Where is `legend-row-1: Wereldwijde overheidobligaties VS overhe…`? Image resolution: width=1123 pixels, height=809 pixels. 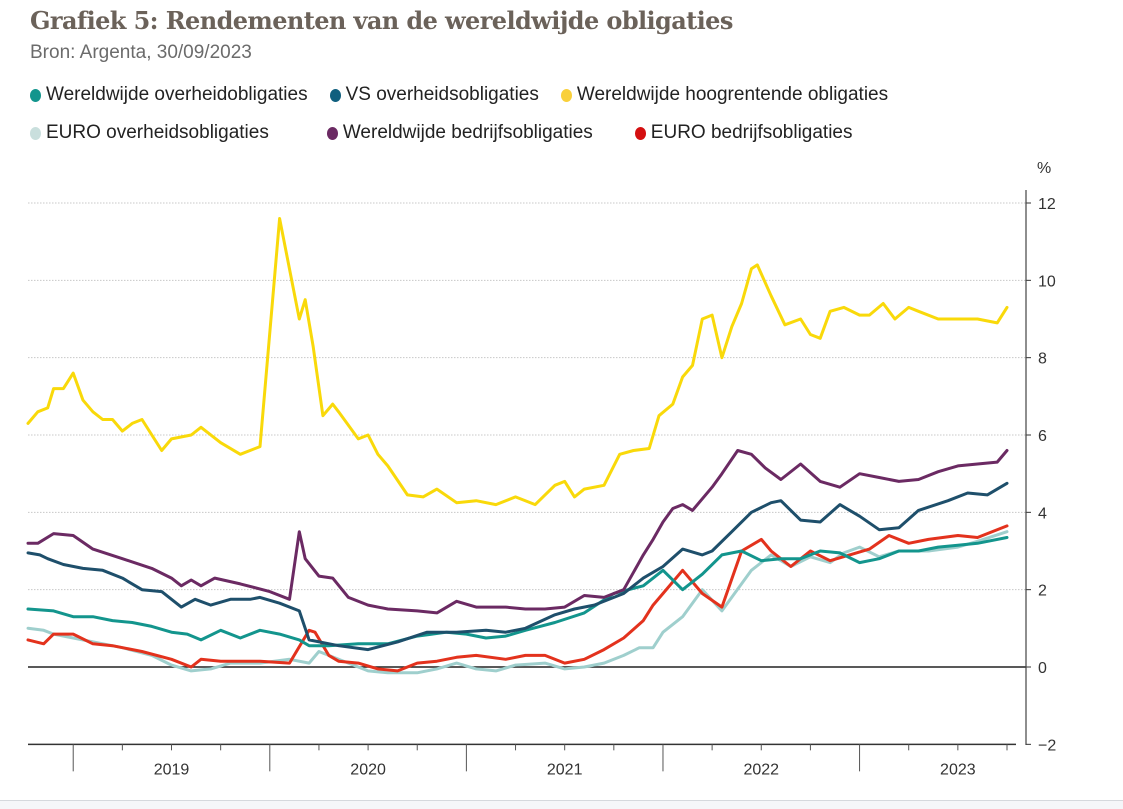
legend-row-1: Wereldwijde overheidobligaties VS overhe… is located at coordinates (575, 95).